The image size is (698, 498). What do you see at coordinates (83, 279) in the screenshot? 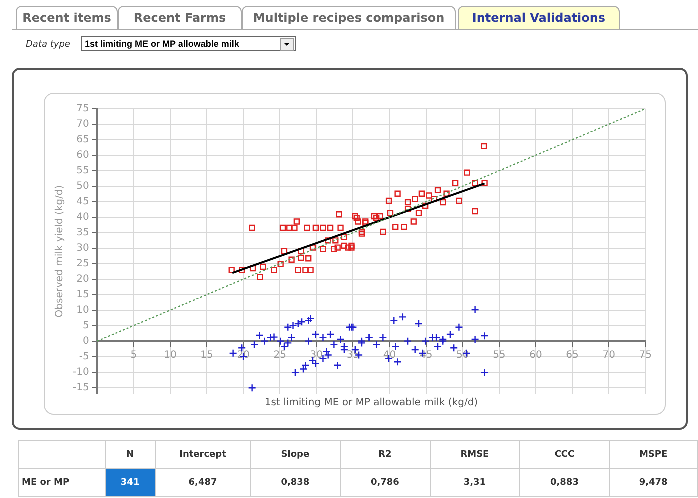
I see `y-tick-label: 20` at bounding box center [83, 279].